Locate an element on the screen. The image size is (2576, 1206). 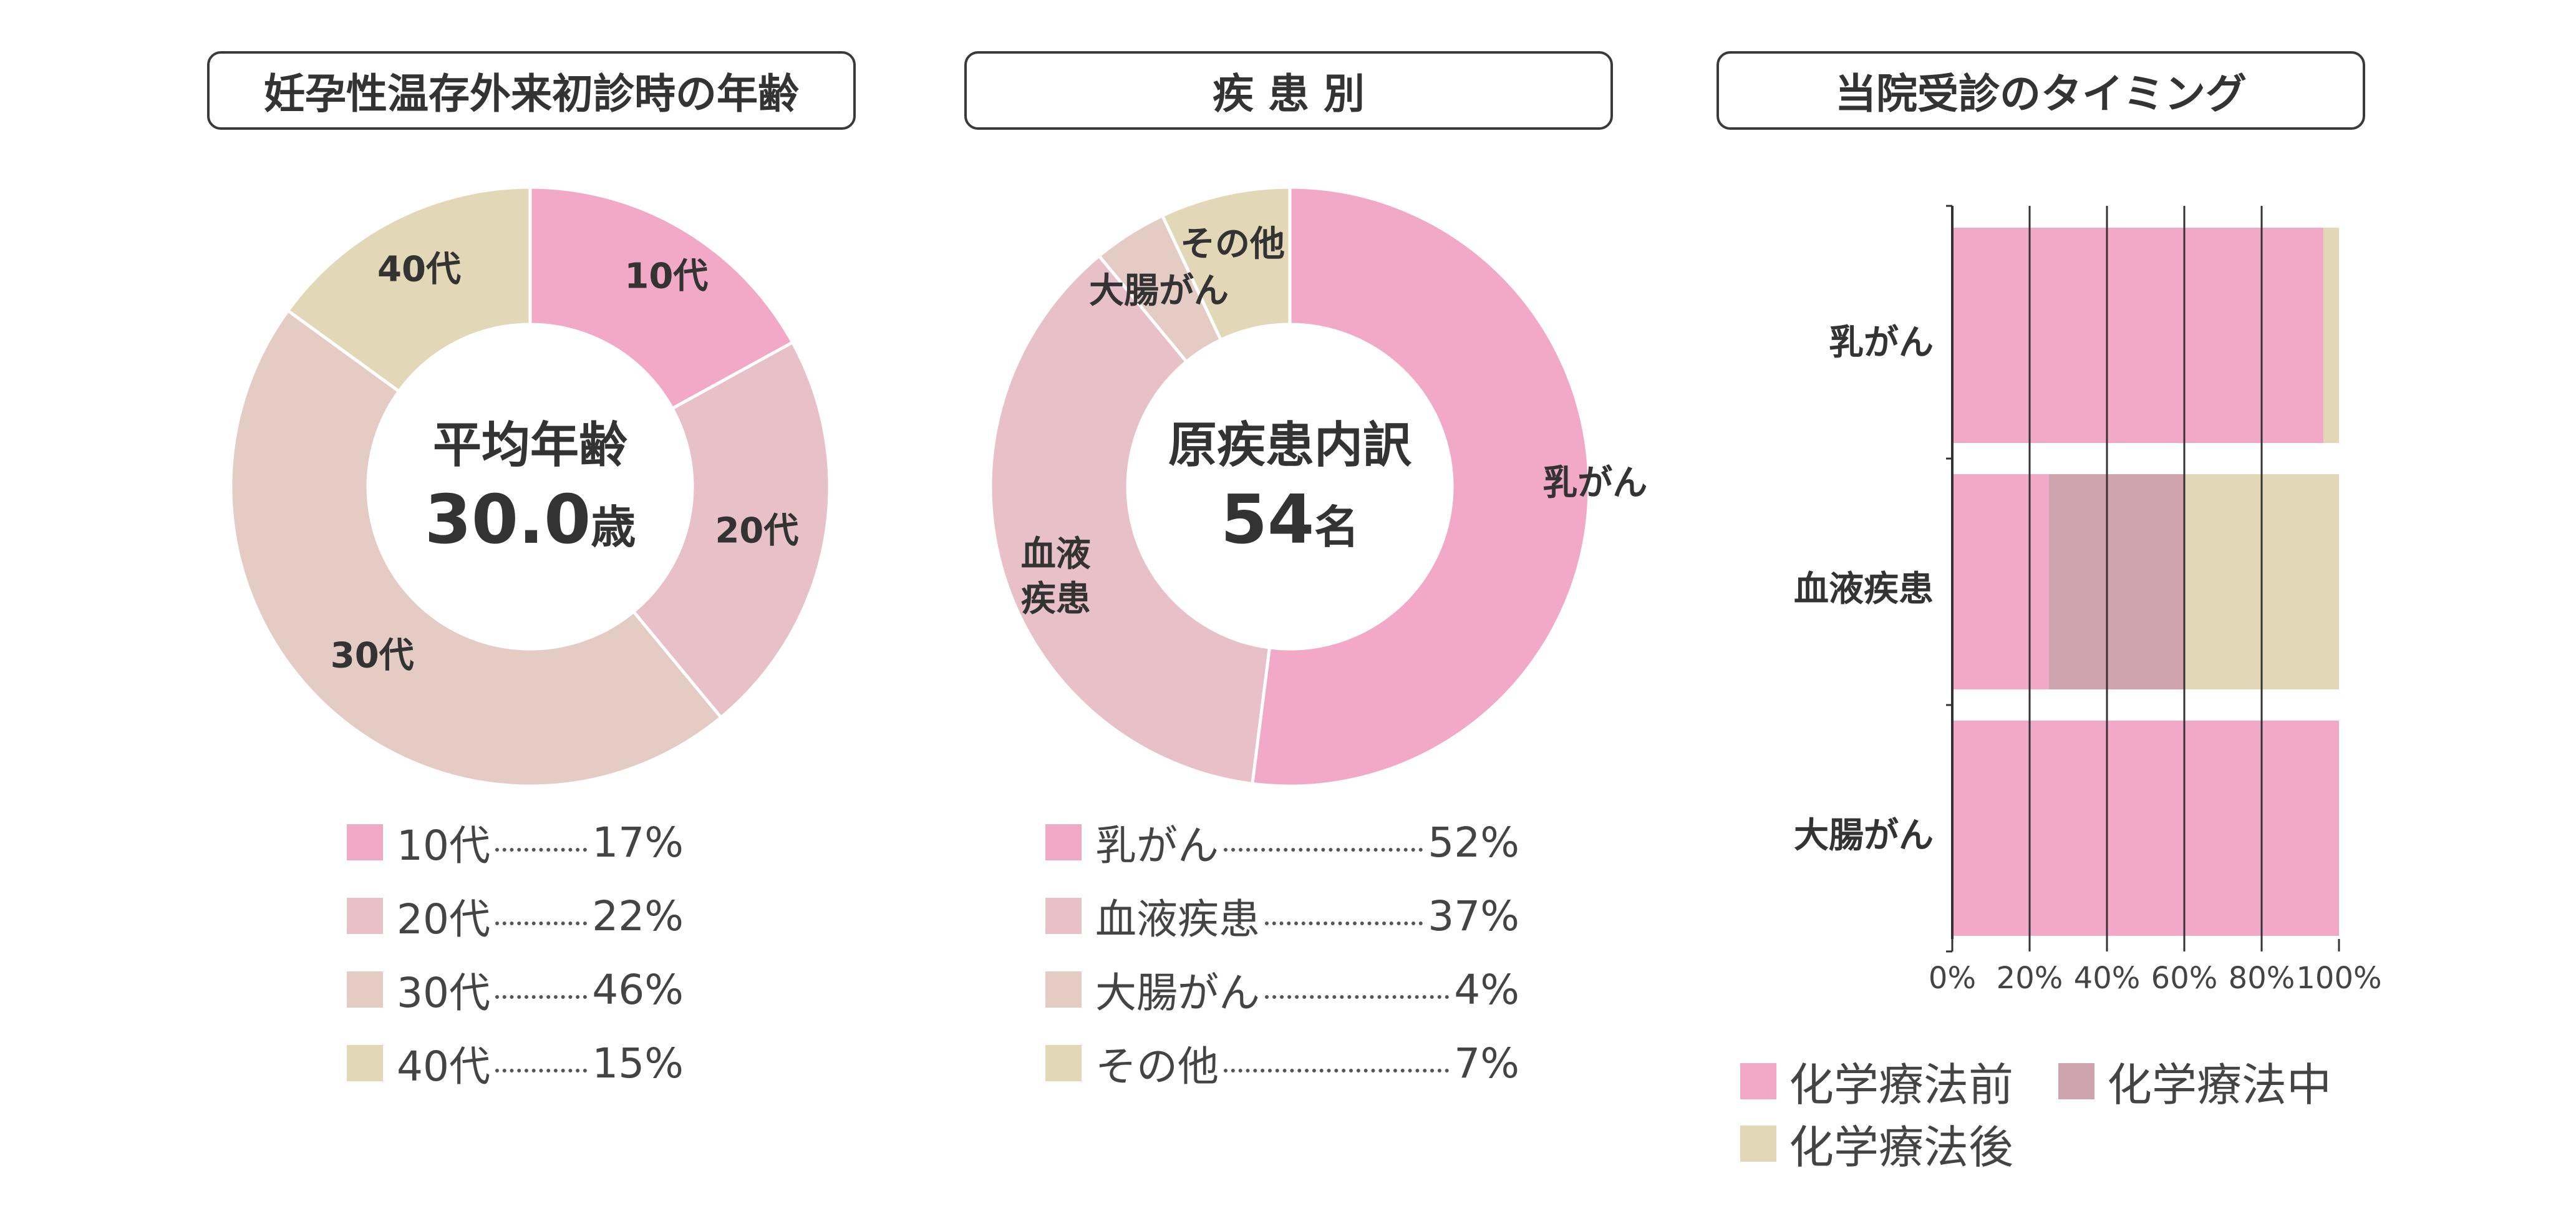
disease-center-line2: 54名 is located at coordinates (1290, 520).